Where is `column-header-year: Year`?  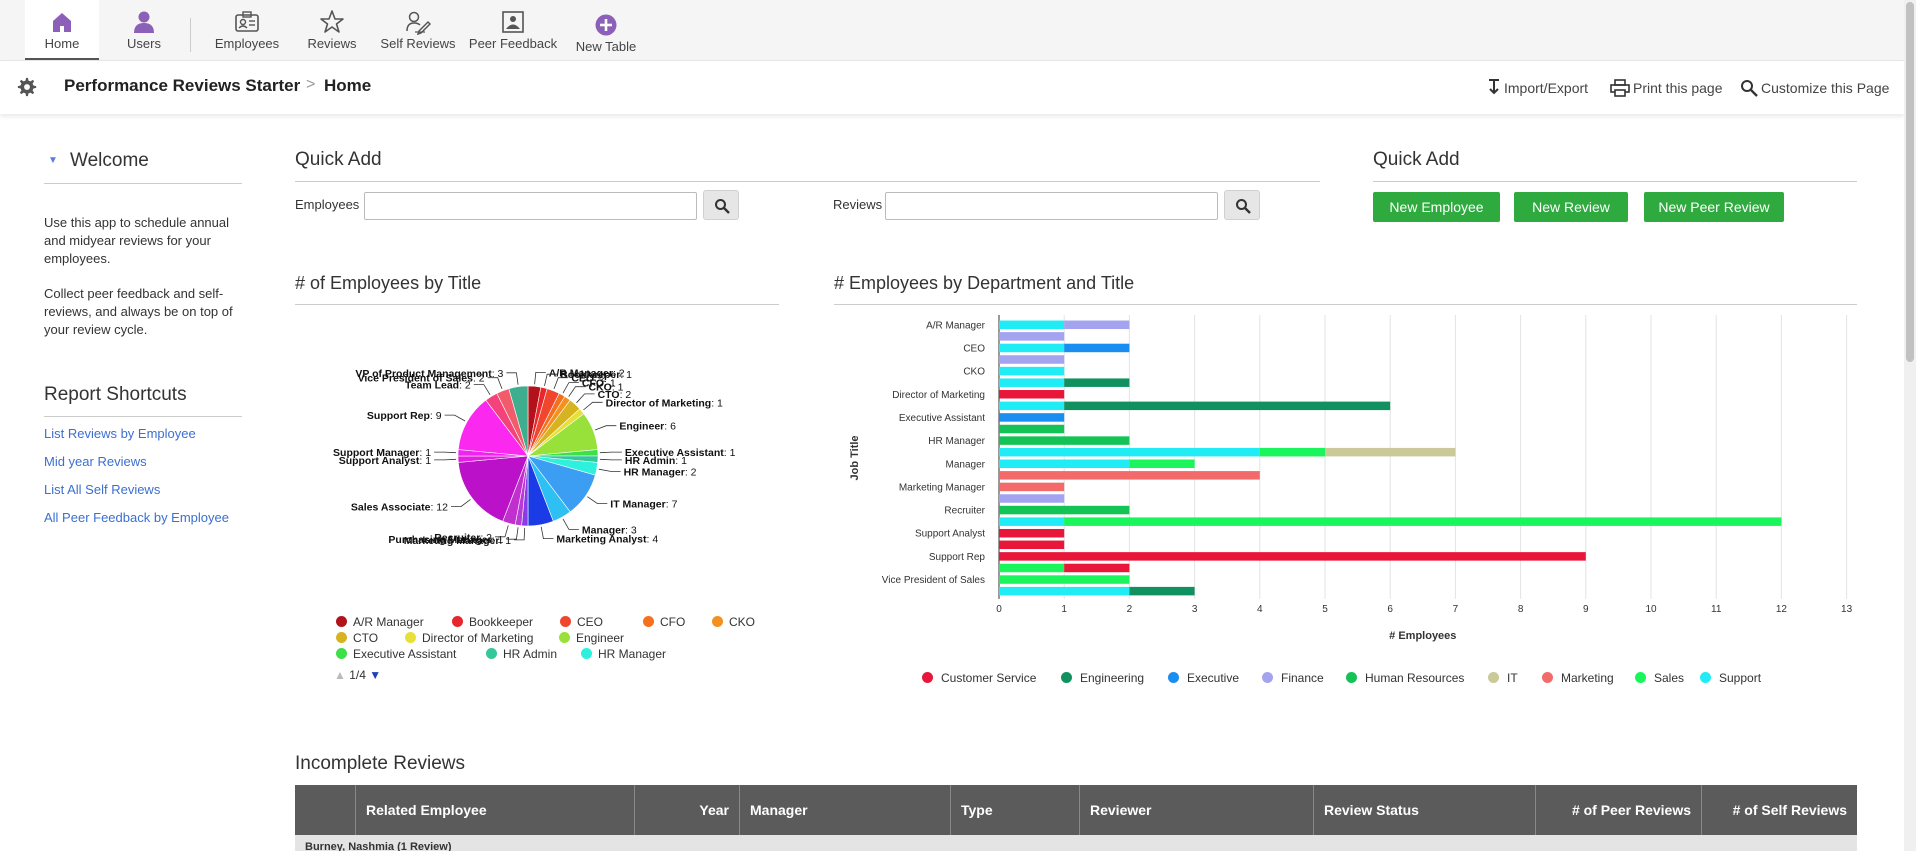 column-header-year: Year is located at coordinates (686, 810).